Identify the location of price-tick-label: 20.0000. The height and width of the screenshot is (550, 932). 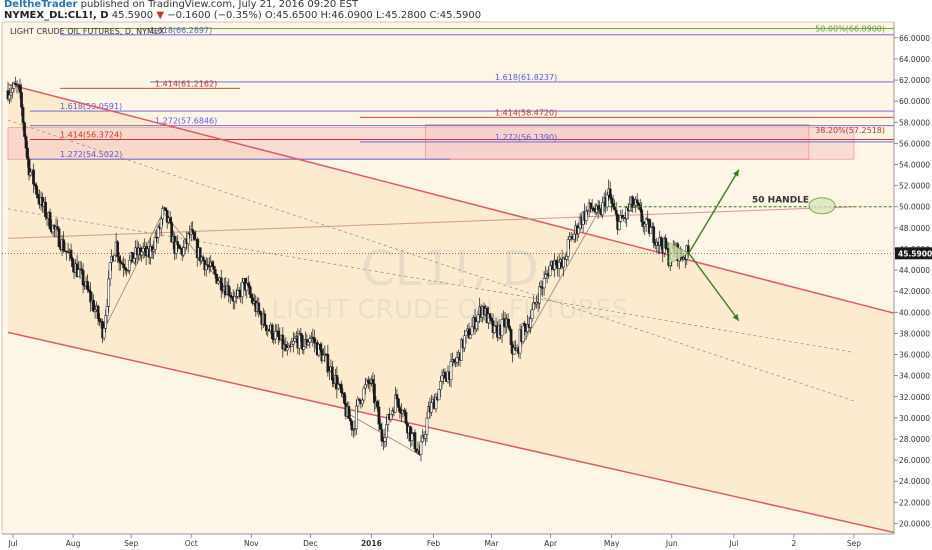
(914, 523).